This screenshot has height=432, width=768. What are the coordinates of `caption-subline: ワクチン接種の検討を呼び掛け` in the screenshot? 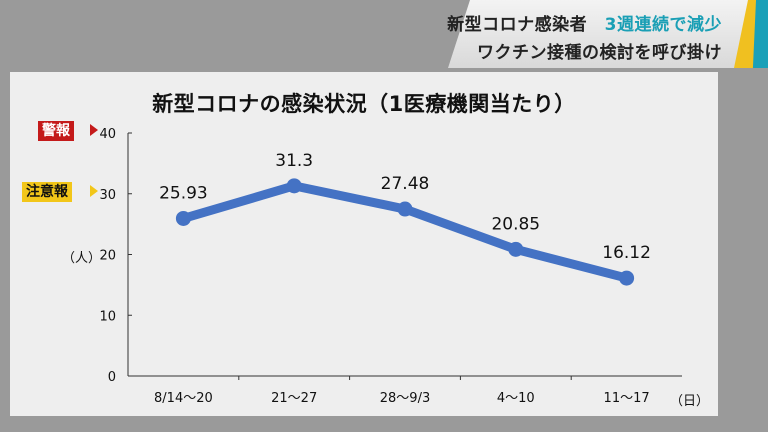 It's located at (599, 53).